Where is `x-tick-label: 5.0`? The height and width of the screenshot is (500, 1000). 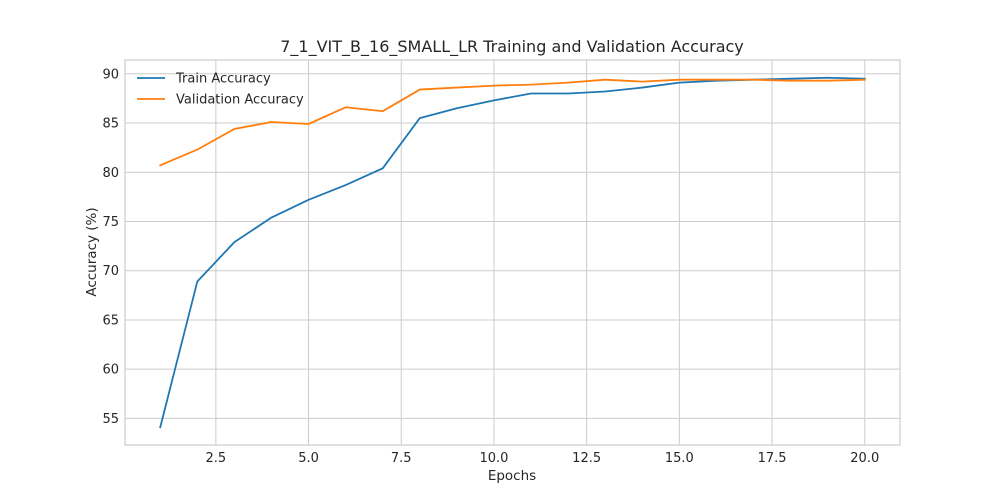 x-tick-label: 5.0 is located at coordinates (308, 458).